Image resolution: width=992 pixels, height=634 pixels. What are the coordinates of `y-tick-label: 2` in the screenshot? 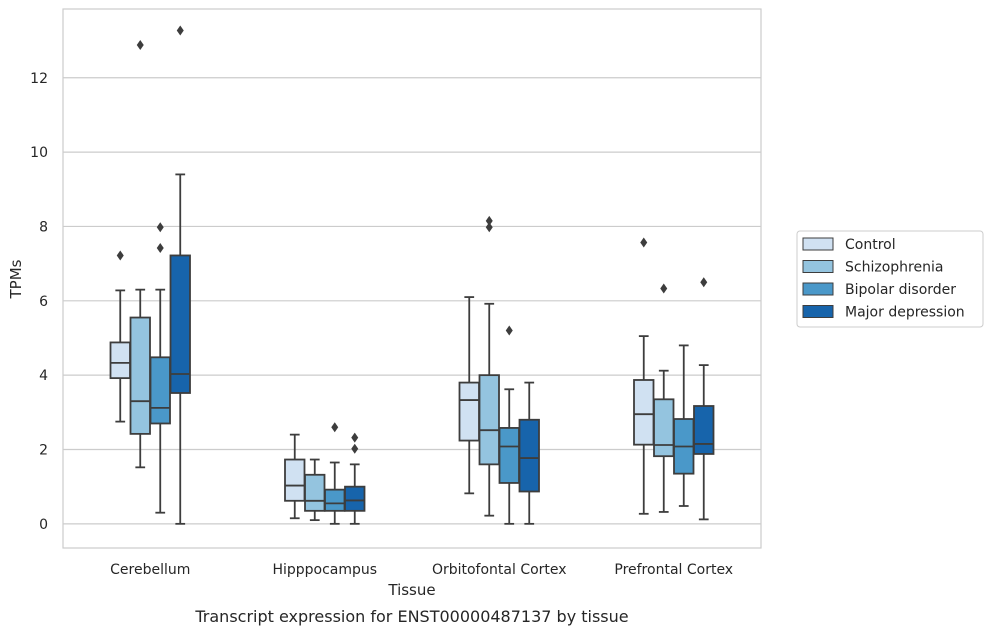 It's located at (43, 450).